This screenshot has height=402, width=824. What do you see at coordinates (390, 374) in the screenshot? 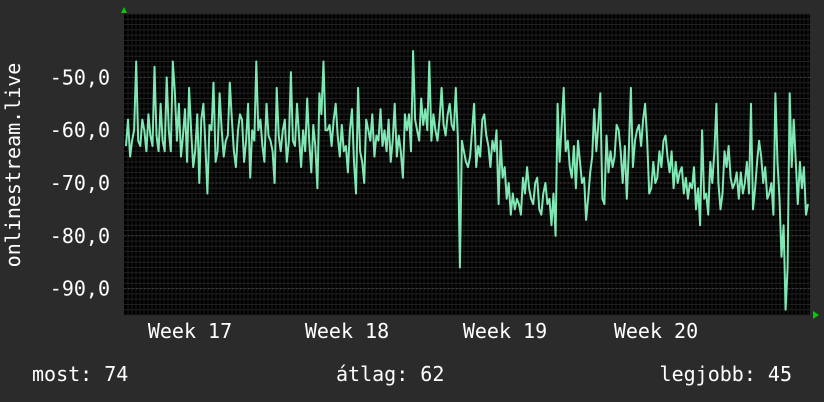
I see `stat-average: átlag: 62` at bounding box center [390, 374].